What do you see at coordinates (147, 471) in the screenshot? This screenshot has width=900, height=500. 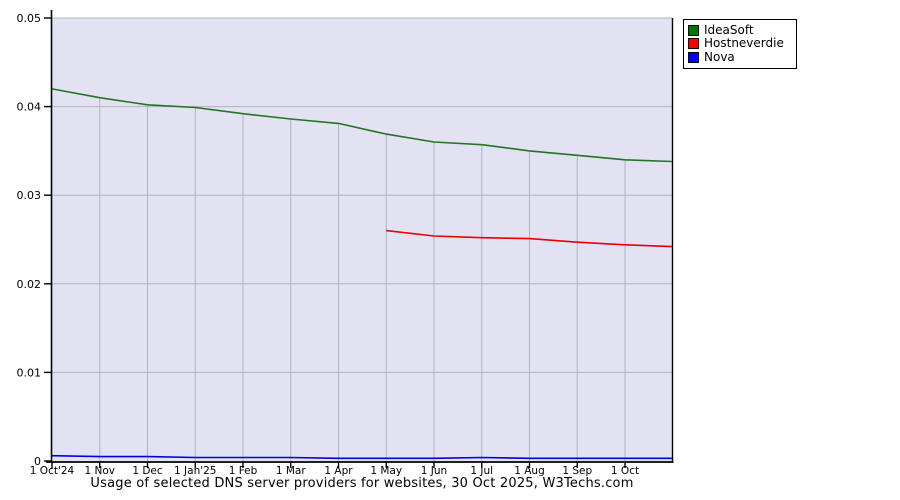 I see `x-axis-tick-label: 1 Dec` at bounding box center [147, 471].